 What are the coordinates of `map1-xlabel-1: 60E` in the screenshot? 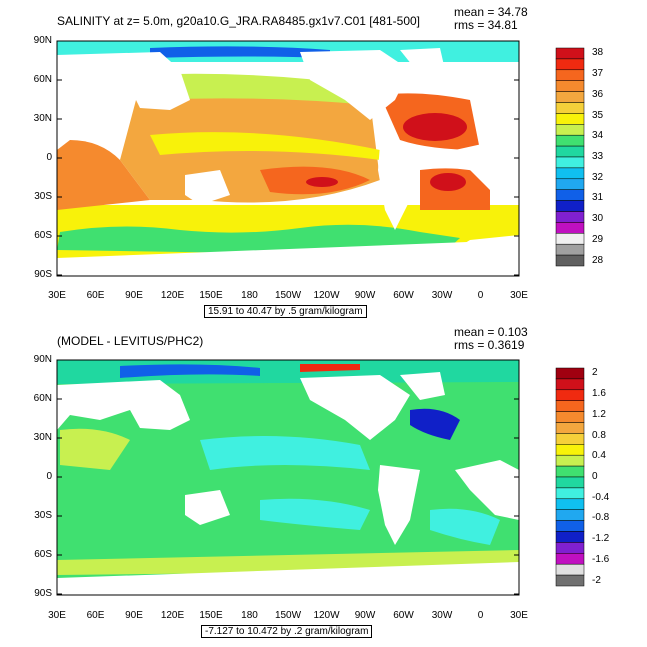 It's located at (95, 295).